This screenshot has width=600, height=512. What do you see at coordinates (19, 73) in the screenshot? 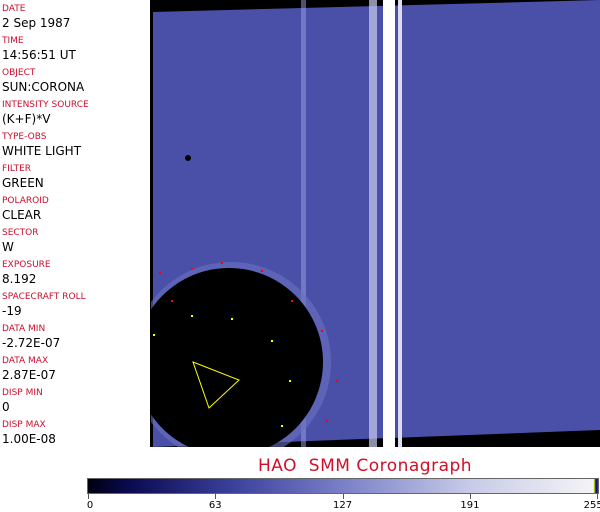
I see `field-label: OBJECT` at bounding box center [19, 73].